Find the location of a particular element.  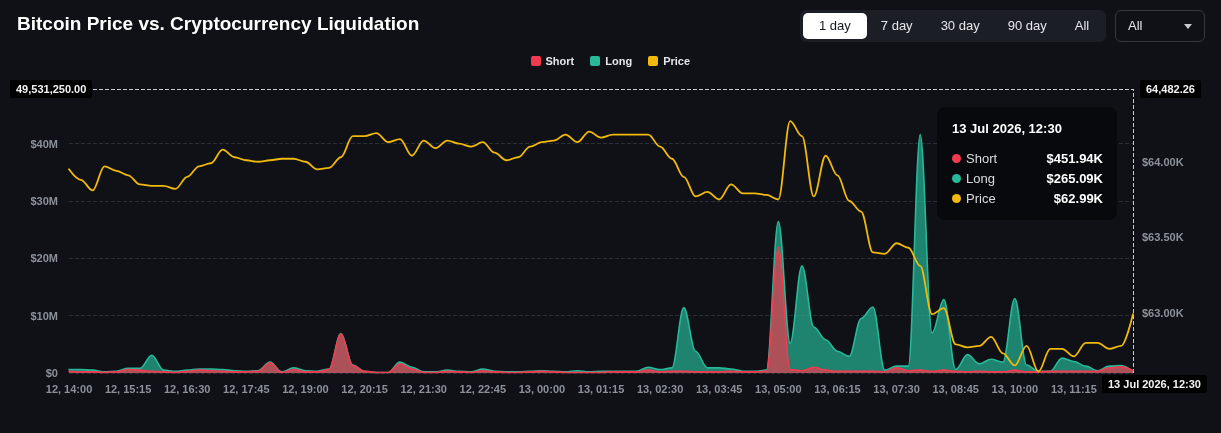

x-tick-label: 13, 08:45 is located at coordinates (955, 388).